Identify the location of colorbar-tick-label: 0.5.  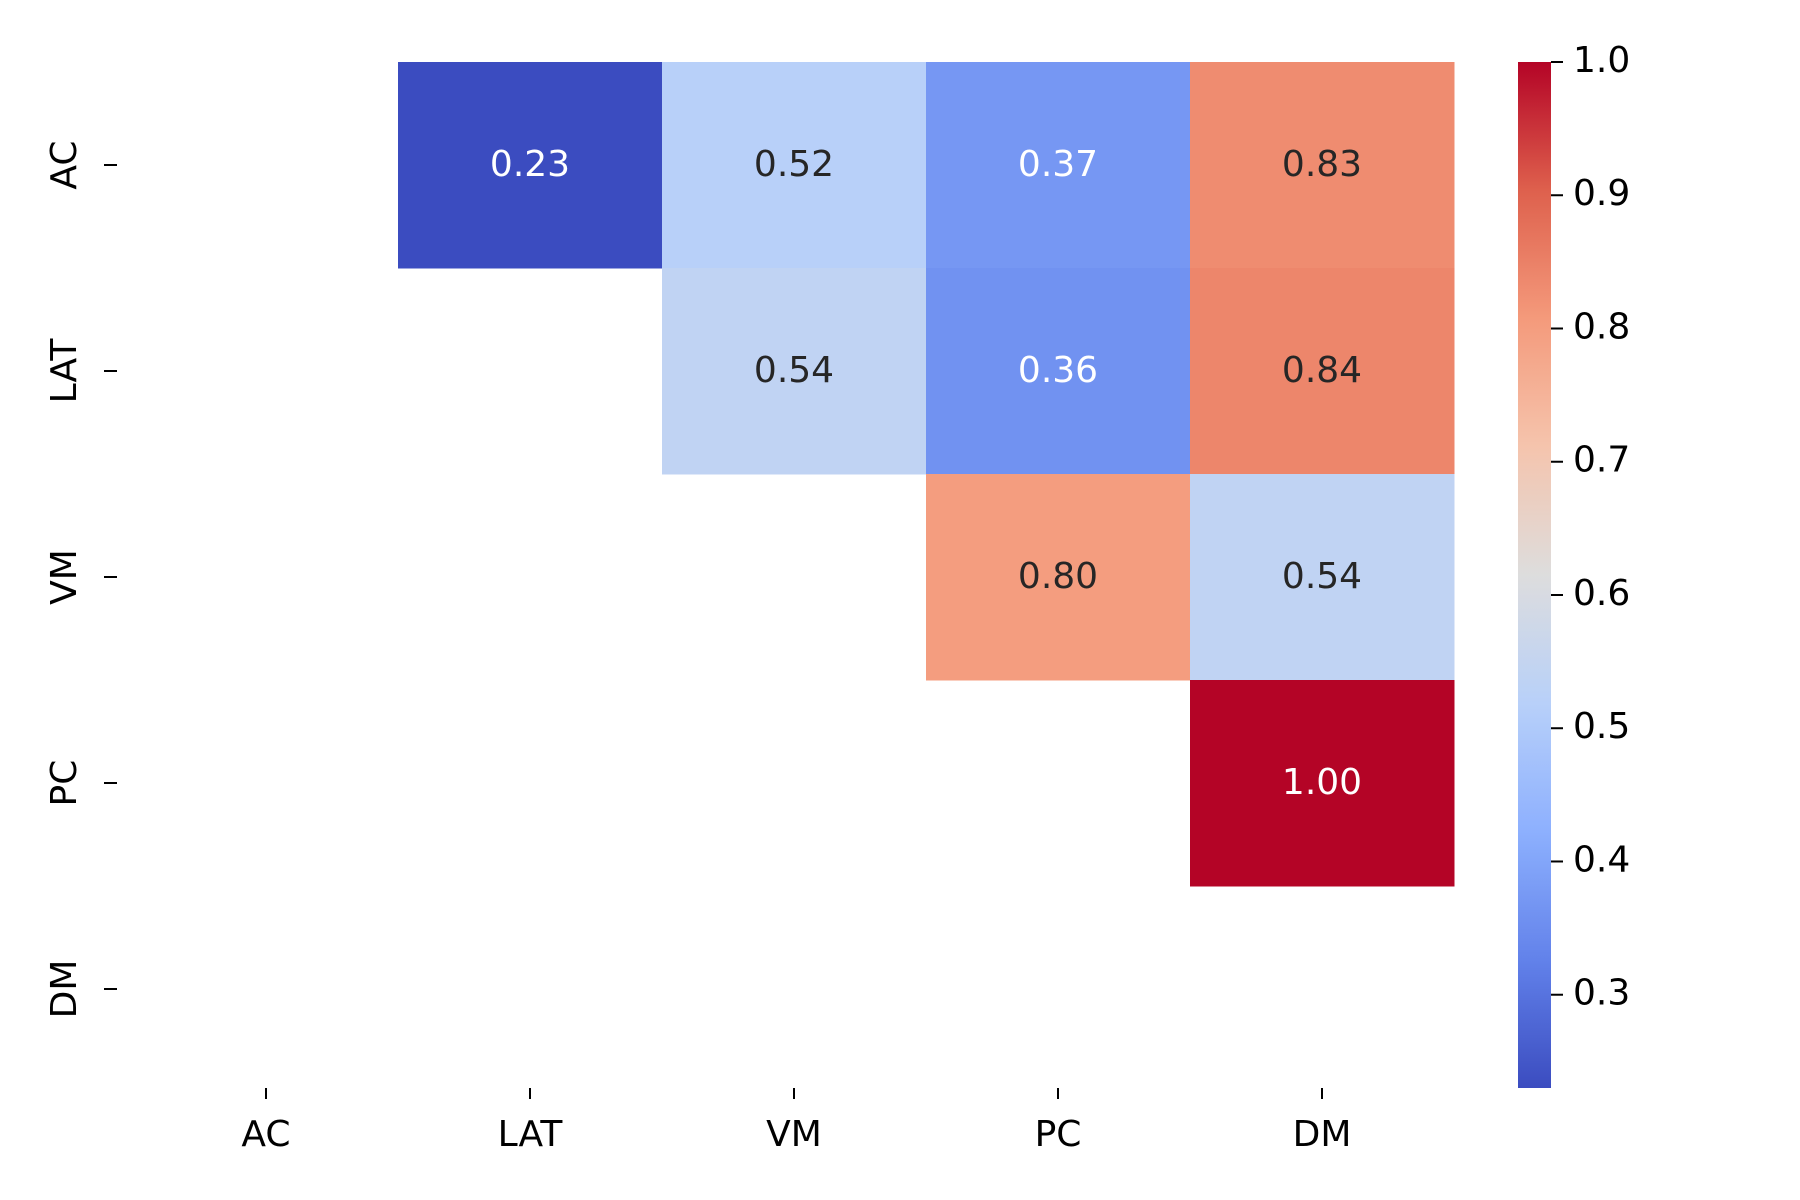
(1601, 726).